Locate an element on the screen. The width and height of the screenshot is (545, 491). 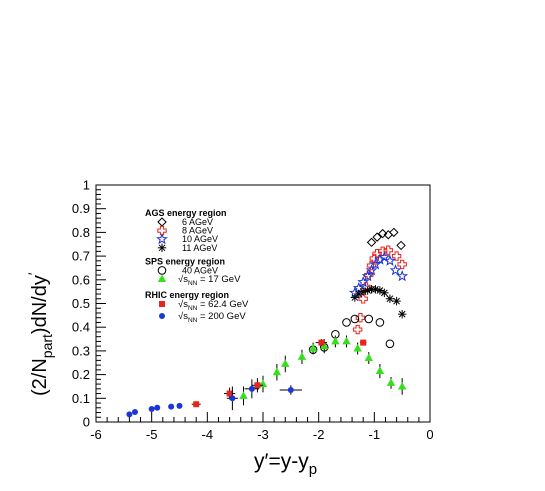
y-axis-label: (2/Npart)dN/dy′ is located at coordinates (40, 334).